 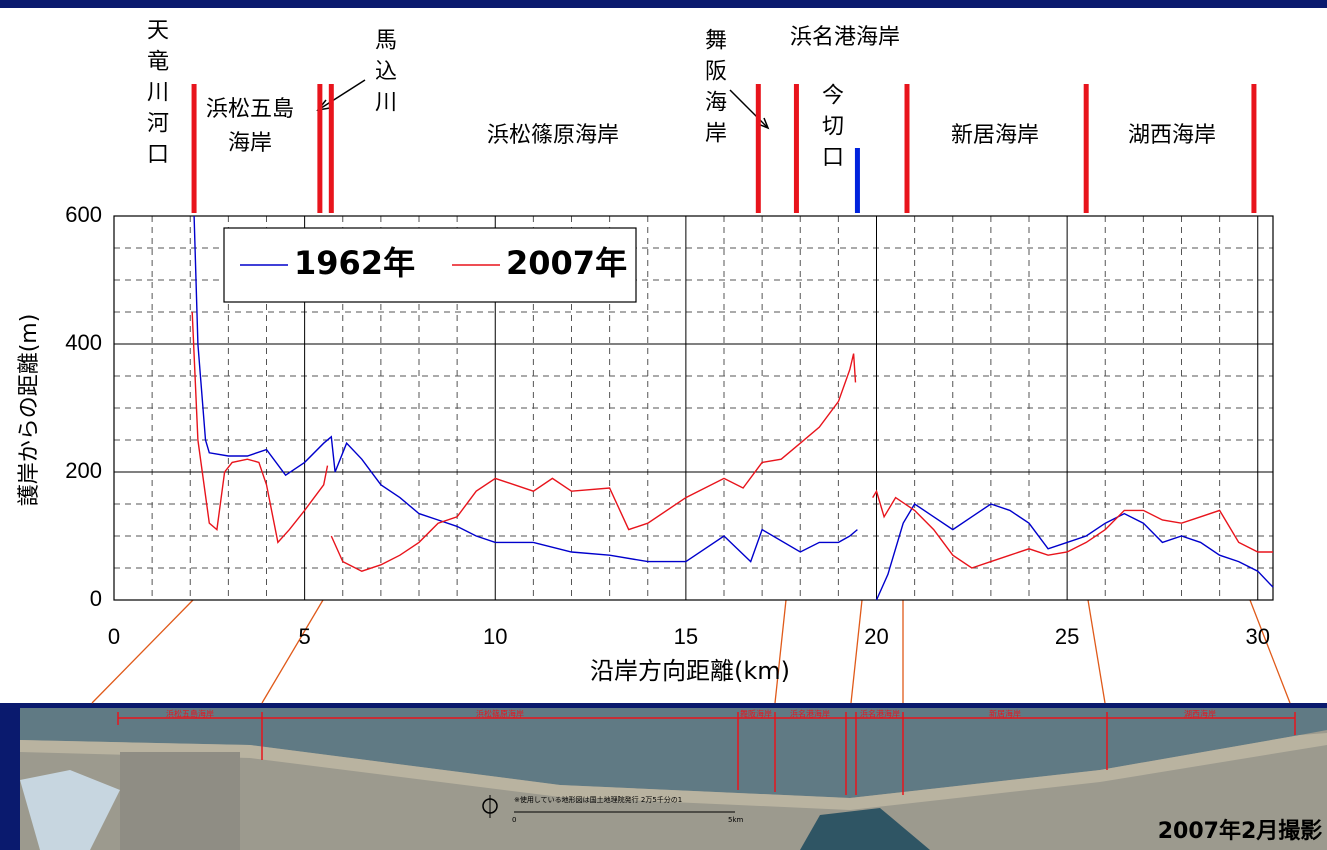 What do you see at coordinates (686, 636) in the screenshot?
I see `x-tick-label: 15` at bounding box center [686, 636].